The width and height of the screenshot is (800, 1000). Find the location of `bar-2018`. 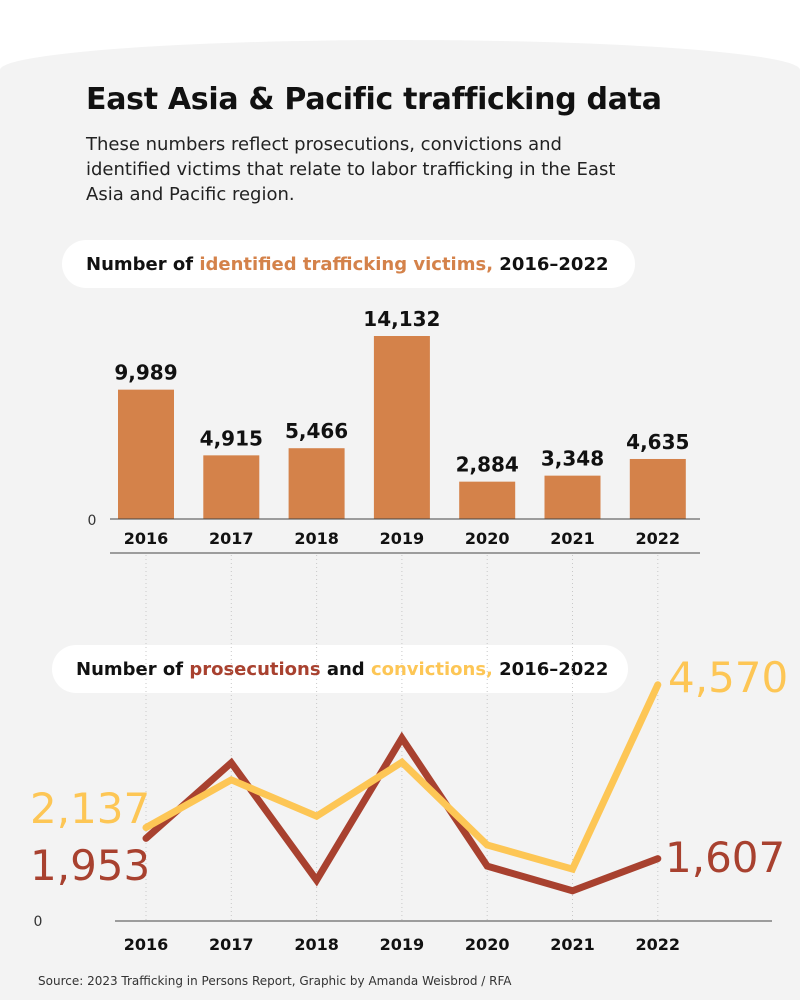

bar-2018 is located at coordinates (316, 483).